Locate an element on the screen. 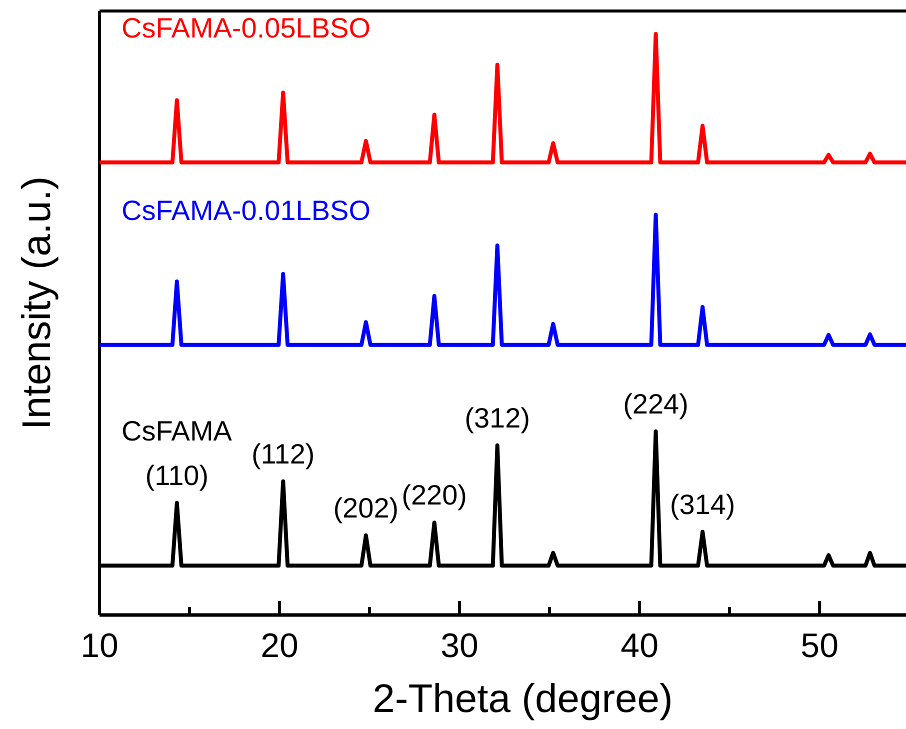 This screenshot has width=906, height=729. x-axis-title: 2-Theta (degree) is located at coordinates (522, 699).